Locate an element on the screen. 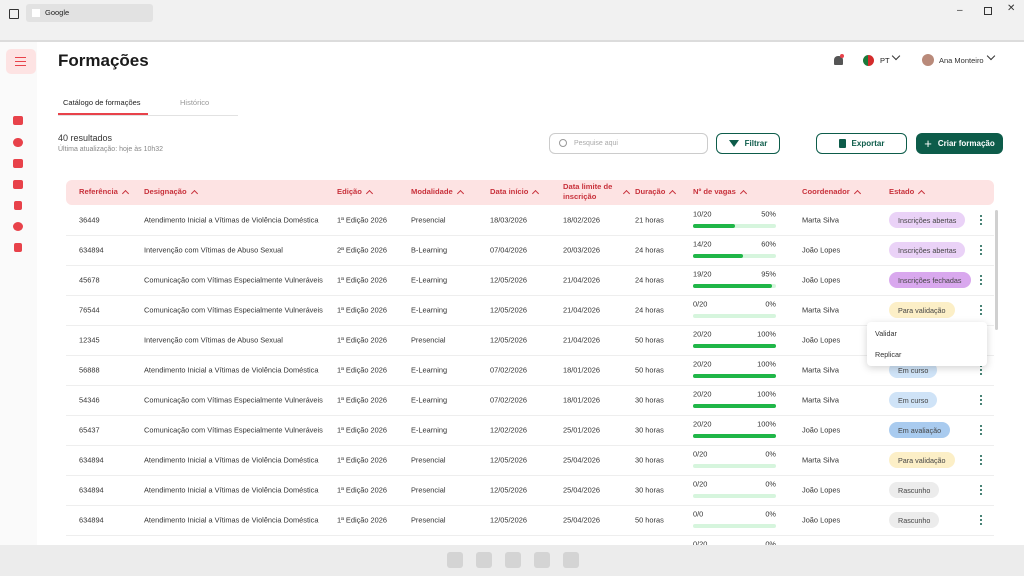 Image resolution: width=1024 pixels, height=576 pixels. status-badge: Rascunho is located at coordinates (914, 490).